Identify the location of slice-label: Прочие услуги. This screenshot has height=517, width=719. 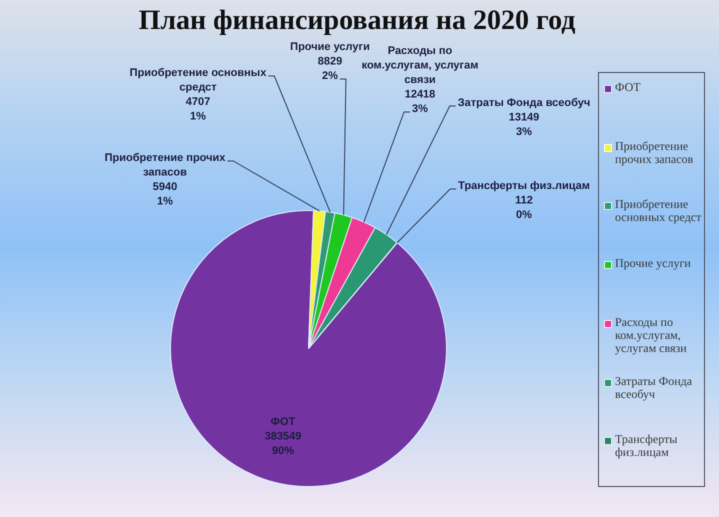
(330, 47).